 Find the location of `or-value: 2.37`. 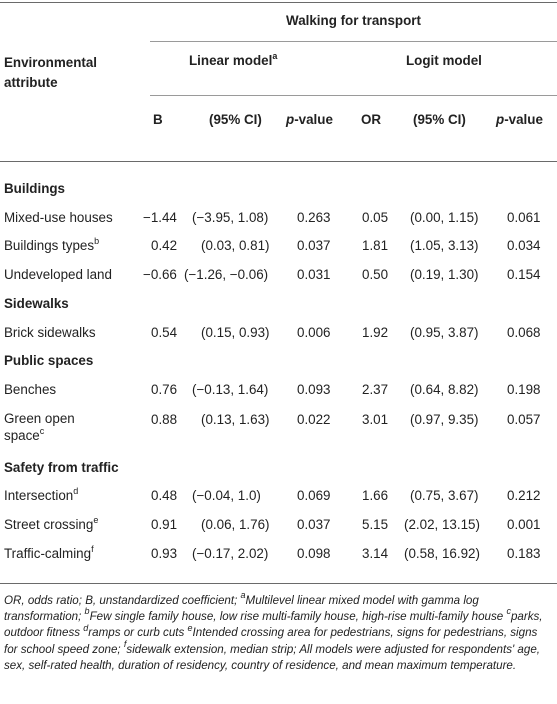

or-value: 2.37 is located at coordinates (375, 389).